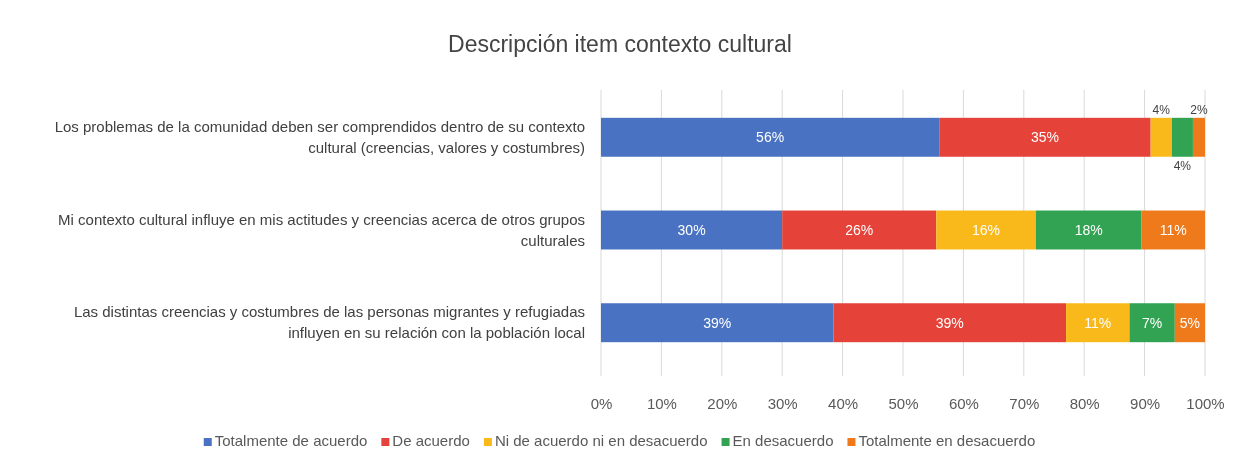  What do you see at coordinates (1190, 322) in the screenshot?
I see `data-label: 5%` at bounding box center [1190, 322].